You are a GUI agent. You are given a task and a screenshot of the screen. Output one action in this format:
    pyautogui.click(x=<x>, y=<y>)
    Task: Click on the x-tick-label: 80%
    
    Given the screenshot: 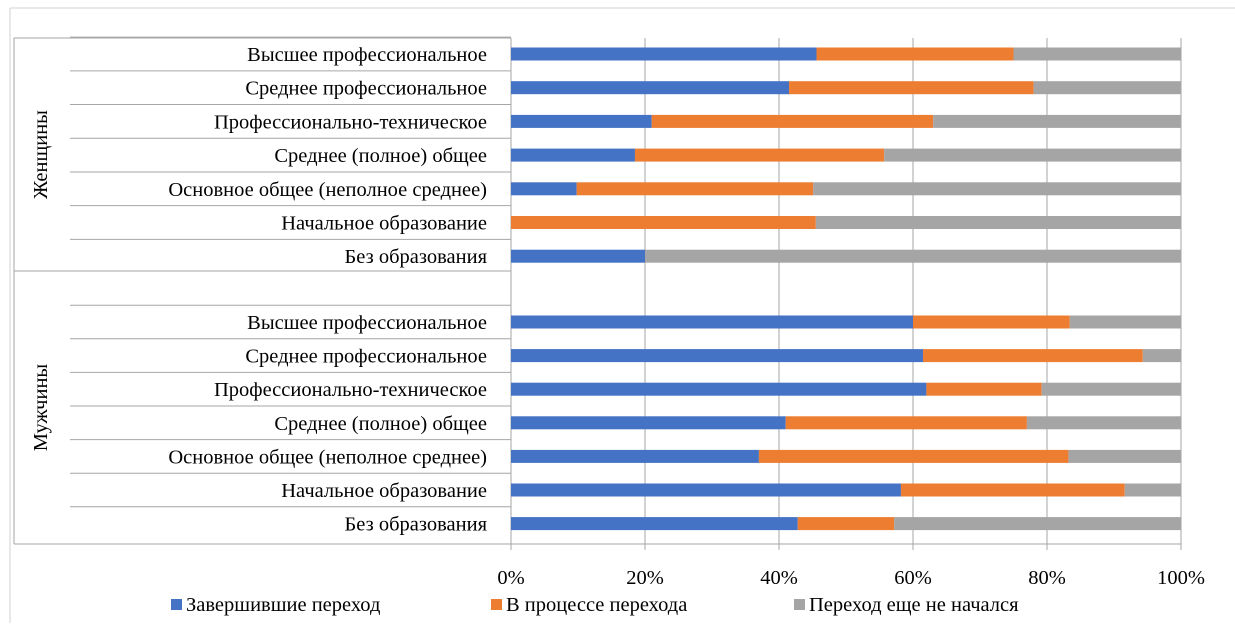 What is the action you would take?
    pyautogui.click(x=1047, y=578)
    